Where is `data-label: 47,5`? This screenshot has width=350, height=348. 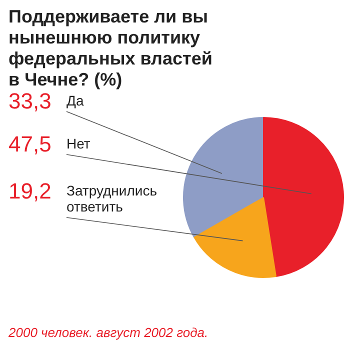
data-label: 47,5 is located at coordinates (30, 144).